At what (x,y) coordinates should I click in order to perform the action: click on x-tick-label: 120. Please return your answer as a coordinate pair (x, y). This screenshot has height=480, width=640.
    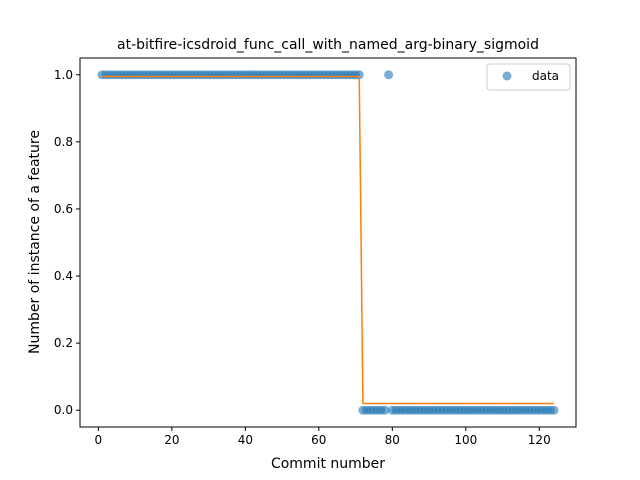
    Looking at the image, I should click on (539, 440).